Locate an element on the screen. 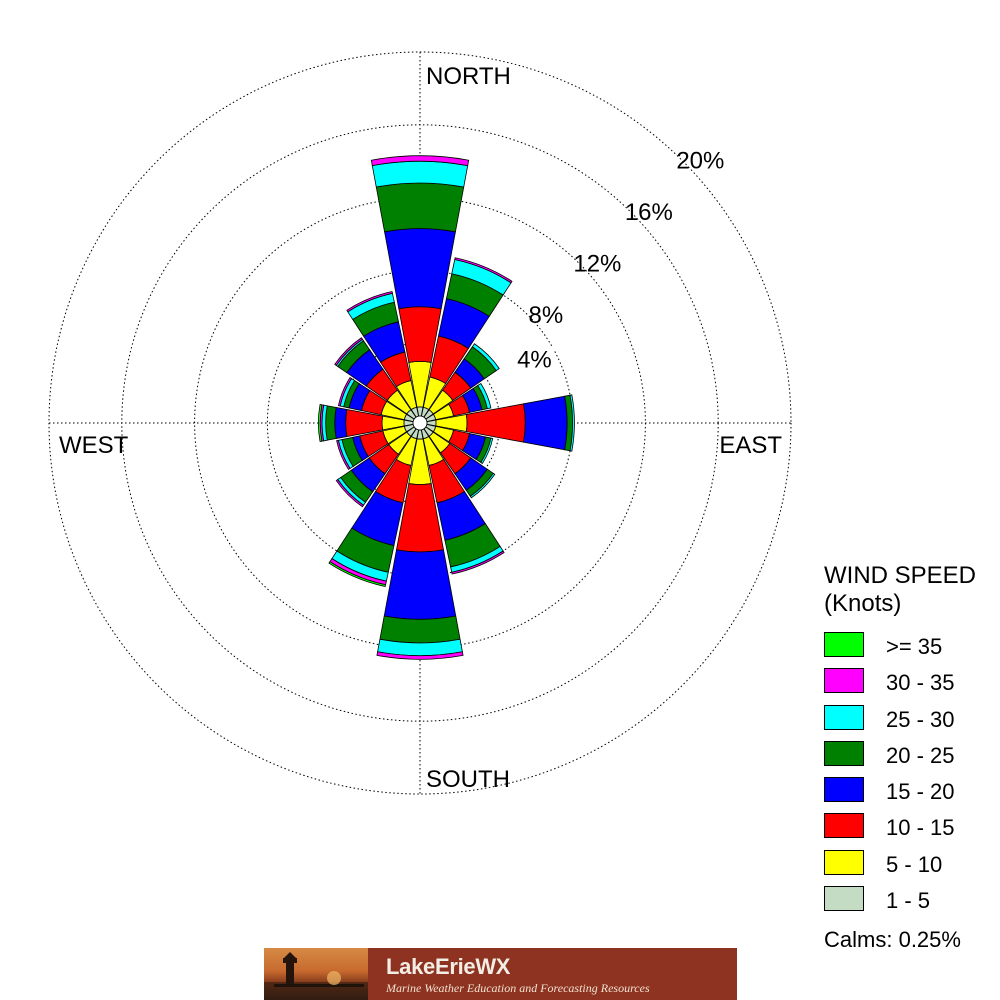  legend-label: 30 - 35 is located at coordinates (920, 683).